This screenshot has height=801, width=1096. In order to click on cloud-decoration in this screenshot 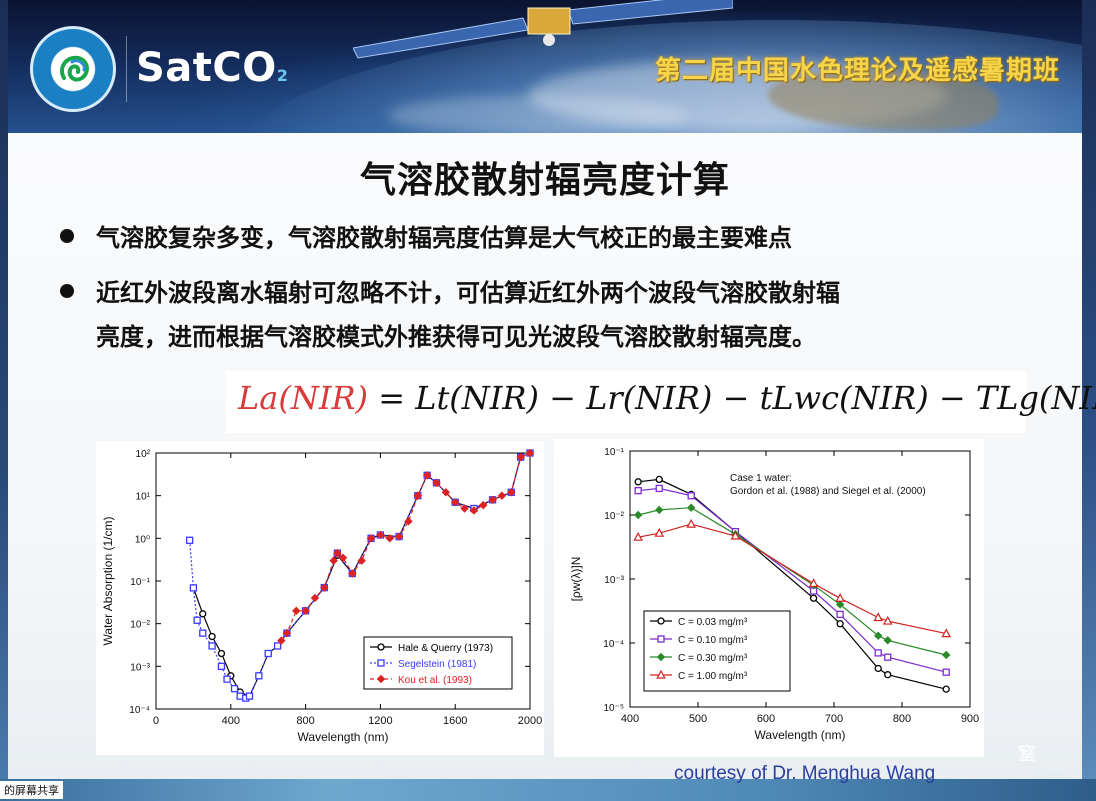, I will do `click(538, 114)`.